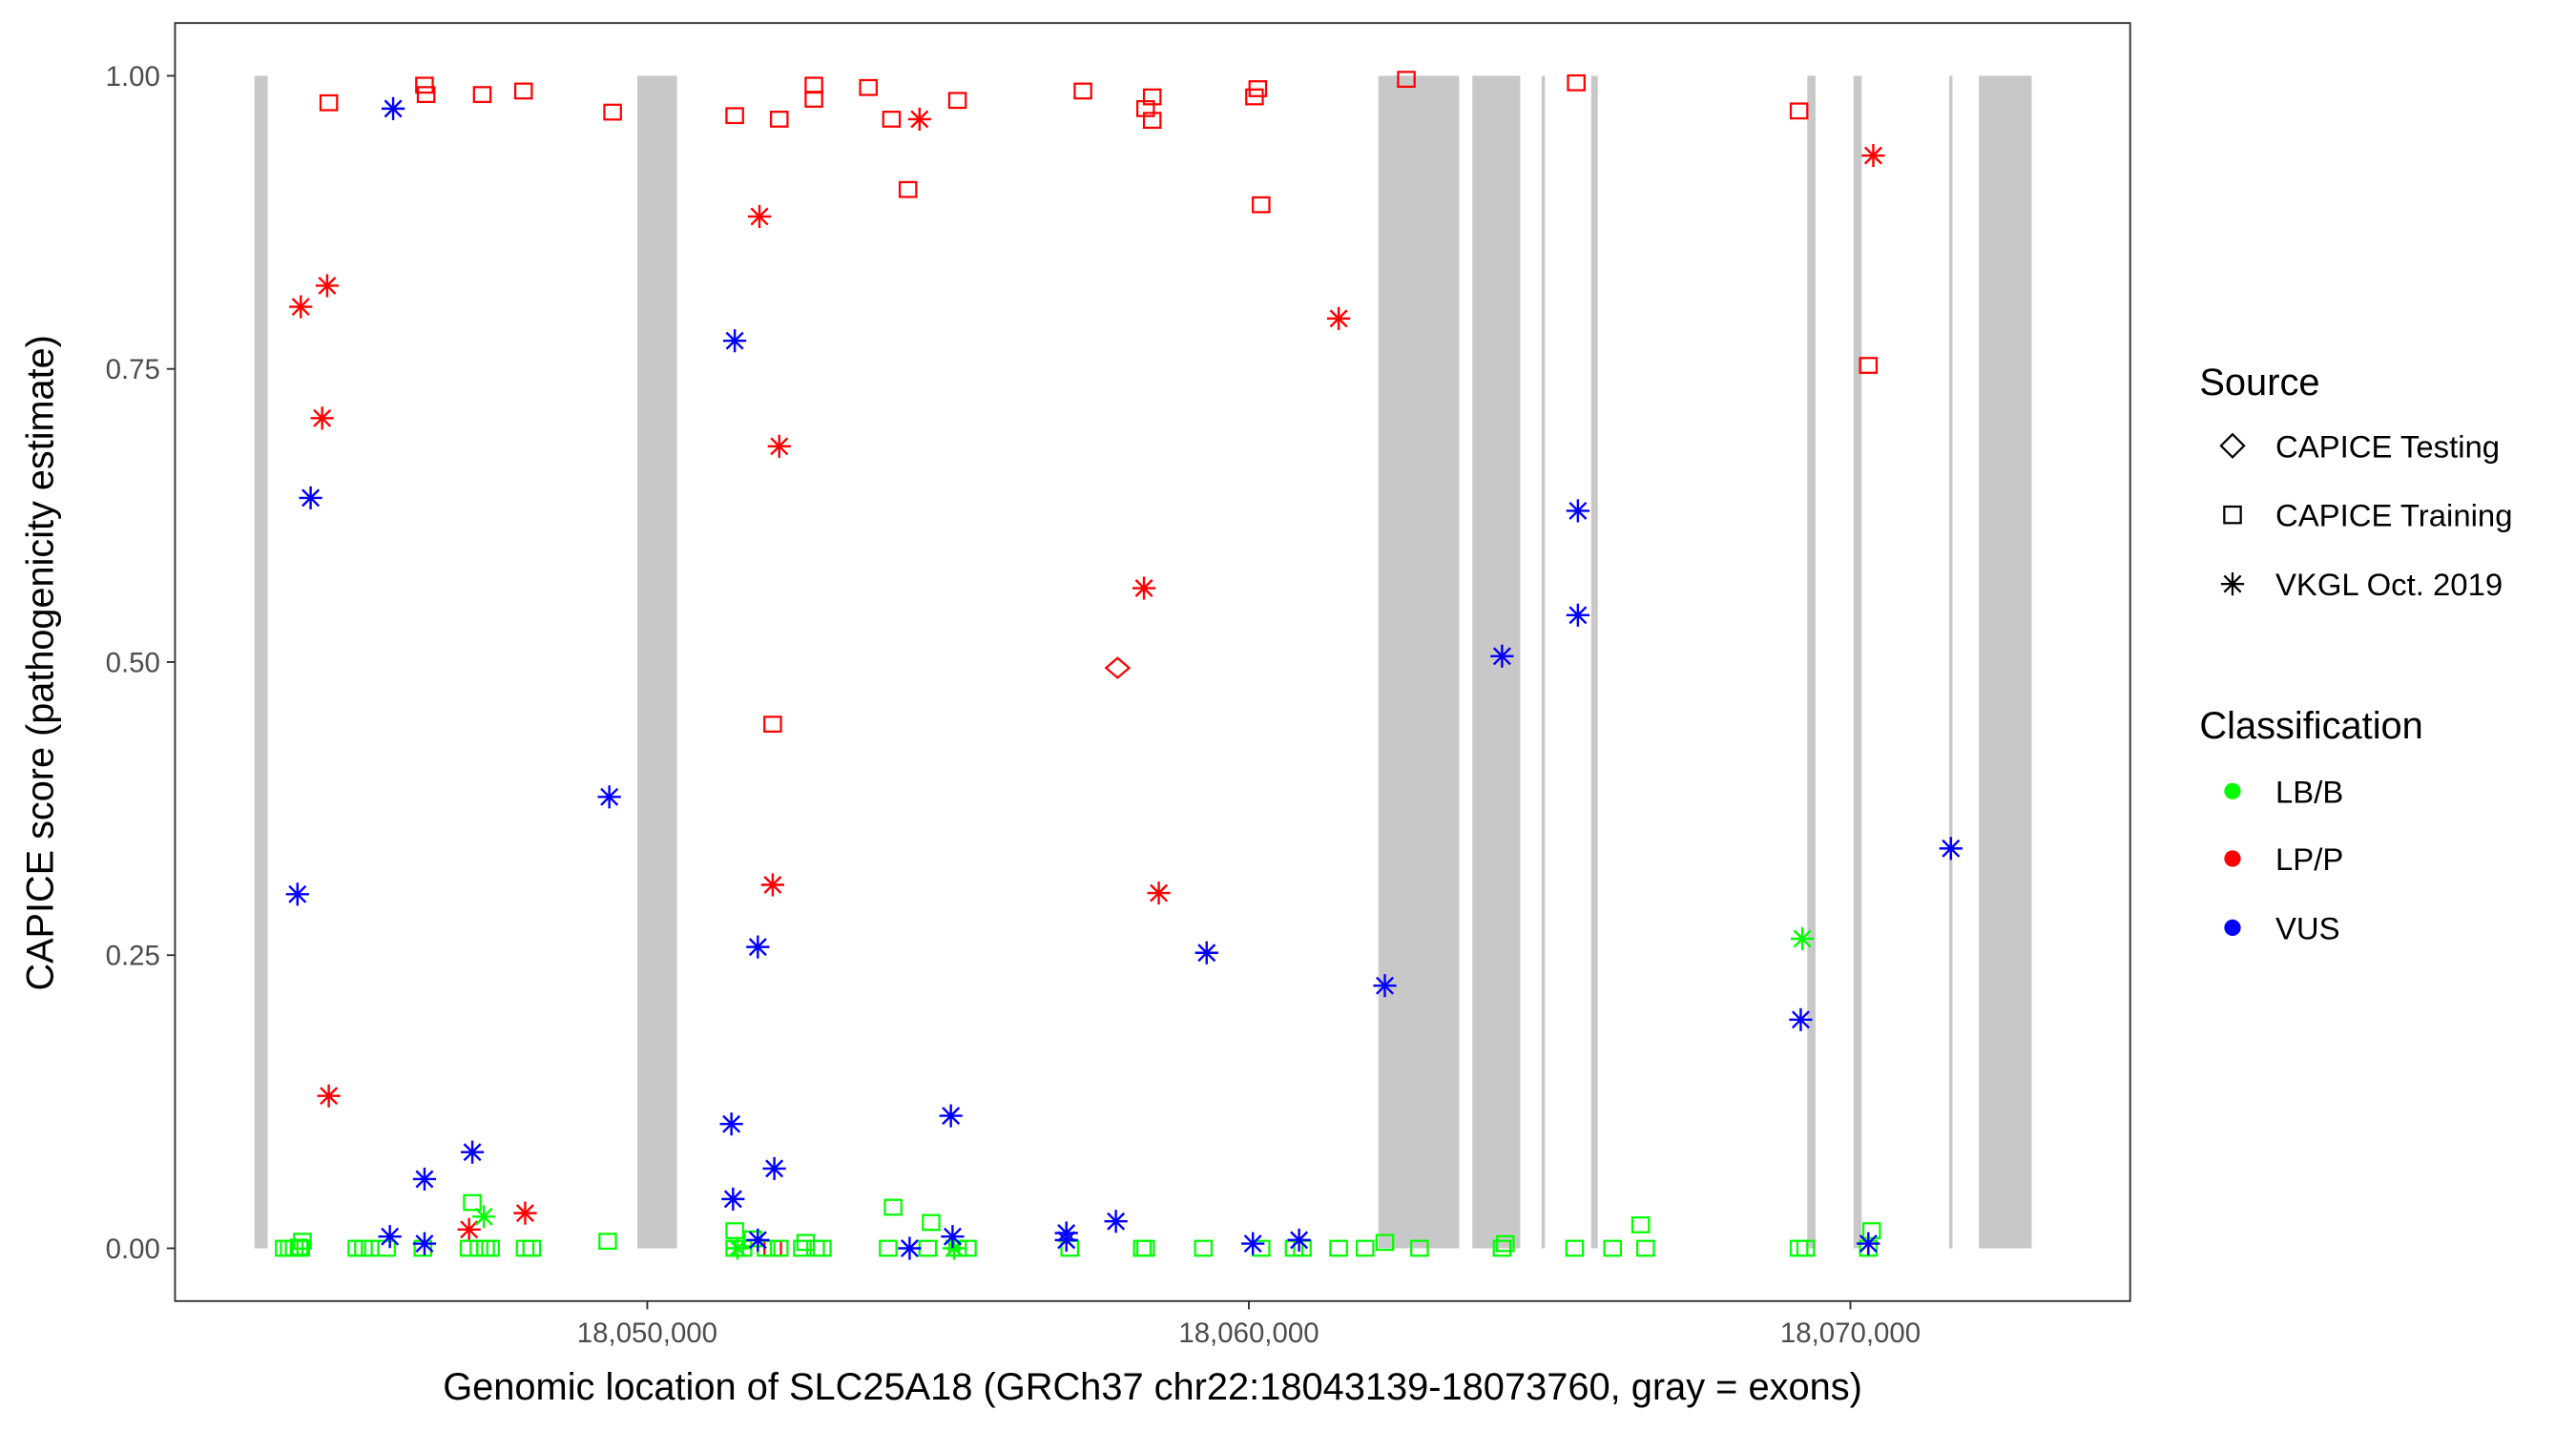 The height and width of the screenshot is (1431, 2576). Describe the element at coordinates (2232, 928) in the screenshot. I see `legend-vus-dot-icon` at that location.